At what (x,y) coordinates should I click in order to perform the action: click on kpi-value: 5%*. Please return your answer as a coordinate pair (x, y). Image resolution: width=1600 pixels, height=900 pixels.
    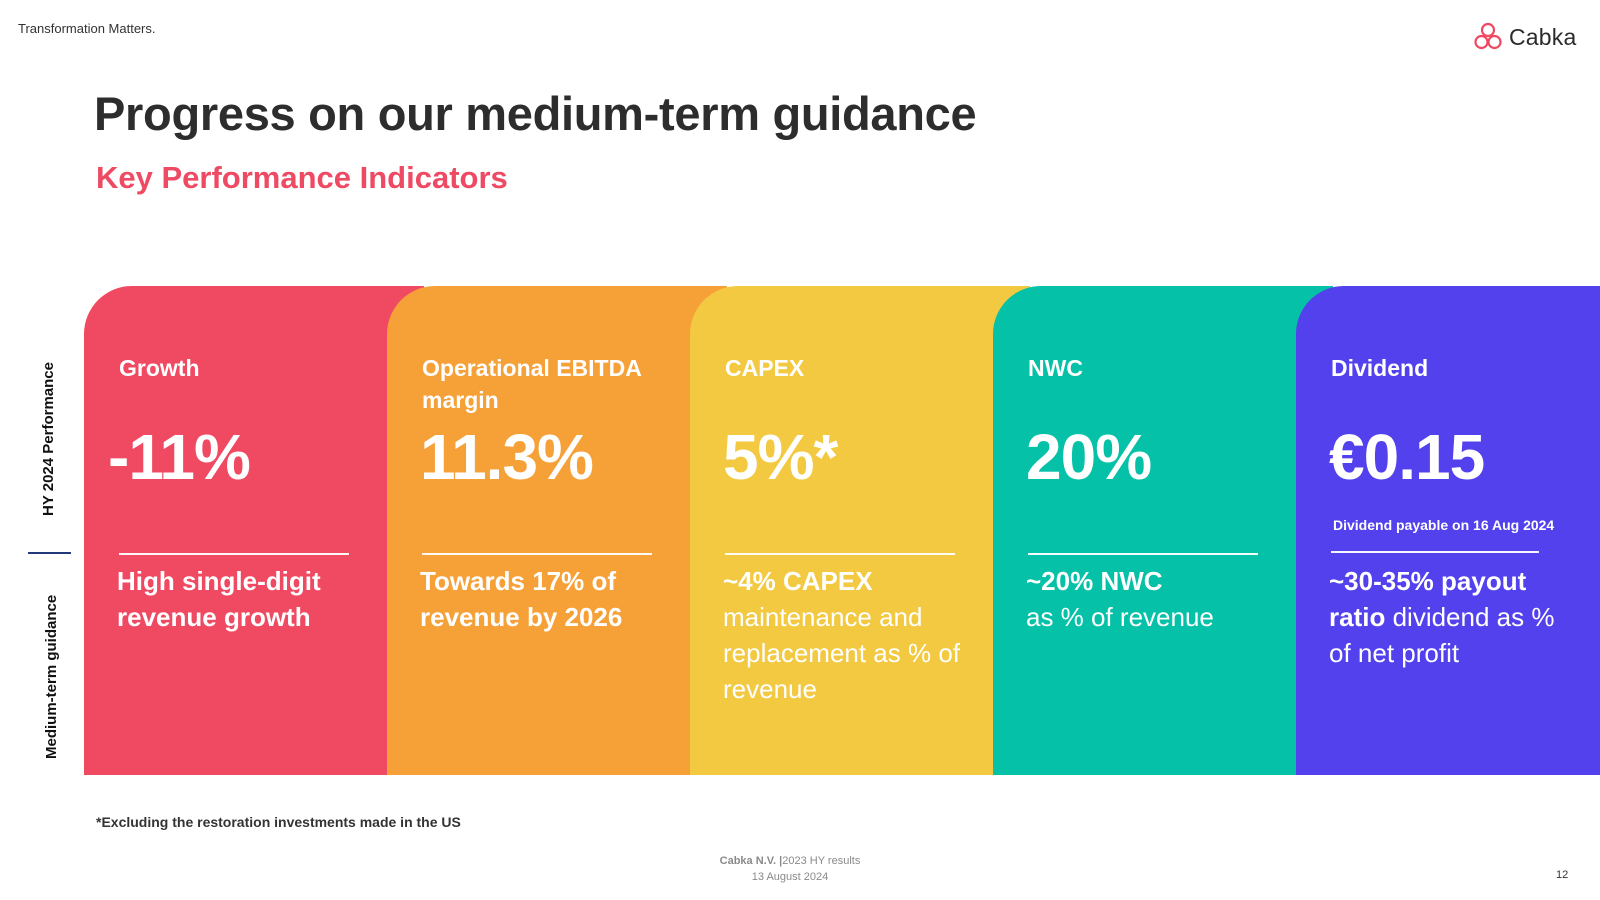
    Looking at the image, I should click on (780, 457).